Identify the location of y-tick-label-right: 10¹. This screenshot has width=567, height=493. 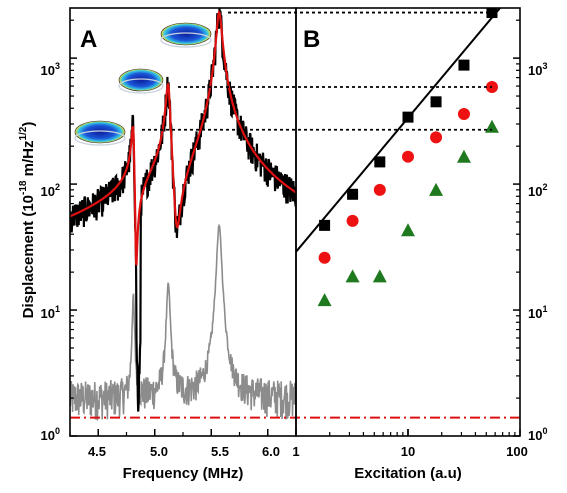
(537, 312).